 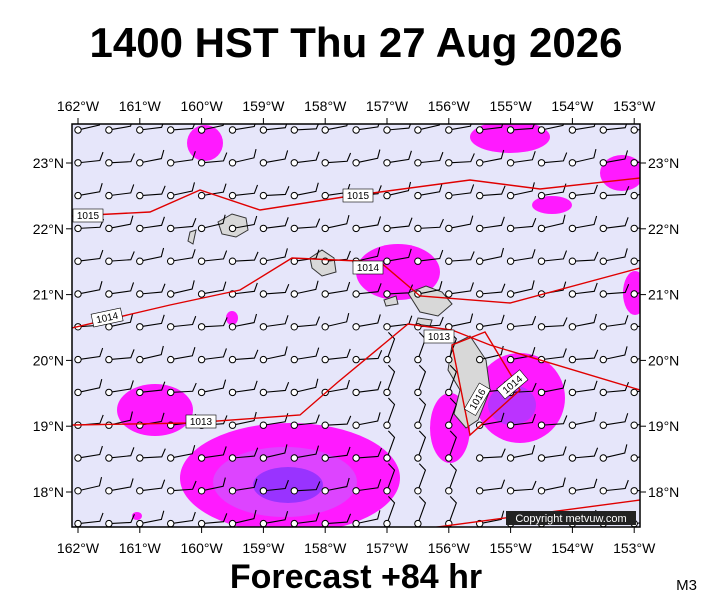 What do you see at coordinates (48, 492) in the screenshot?
I see `lat-label-left: 18°N` at bounding box center [48, 492].